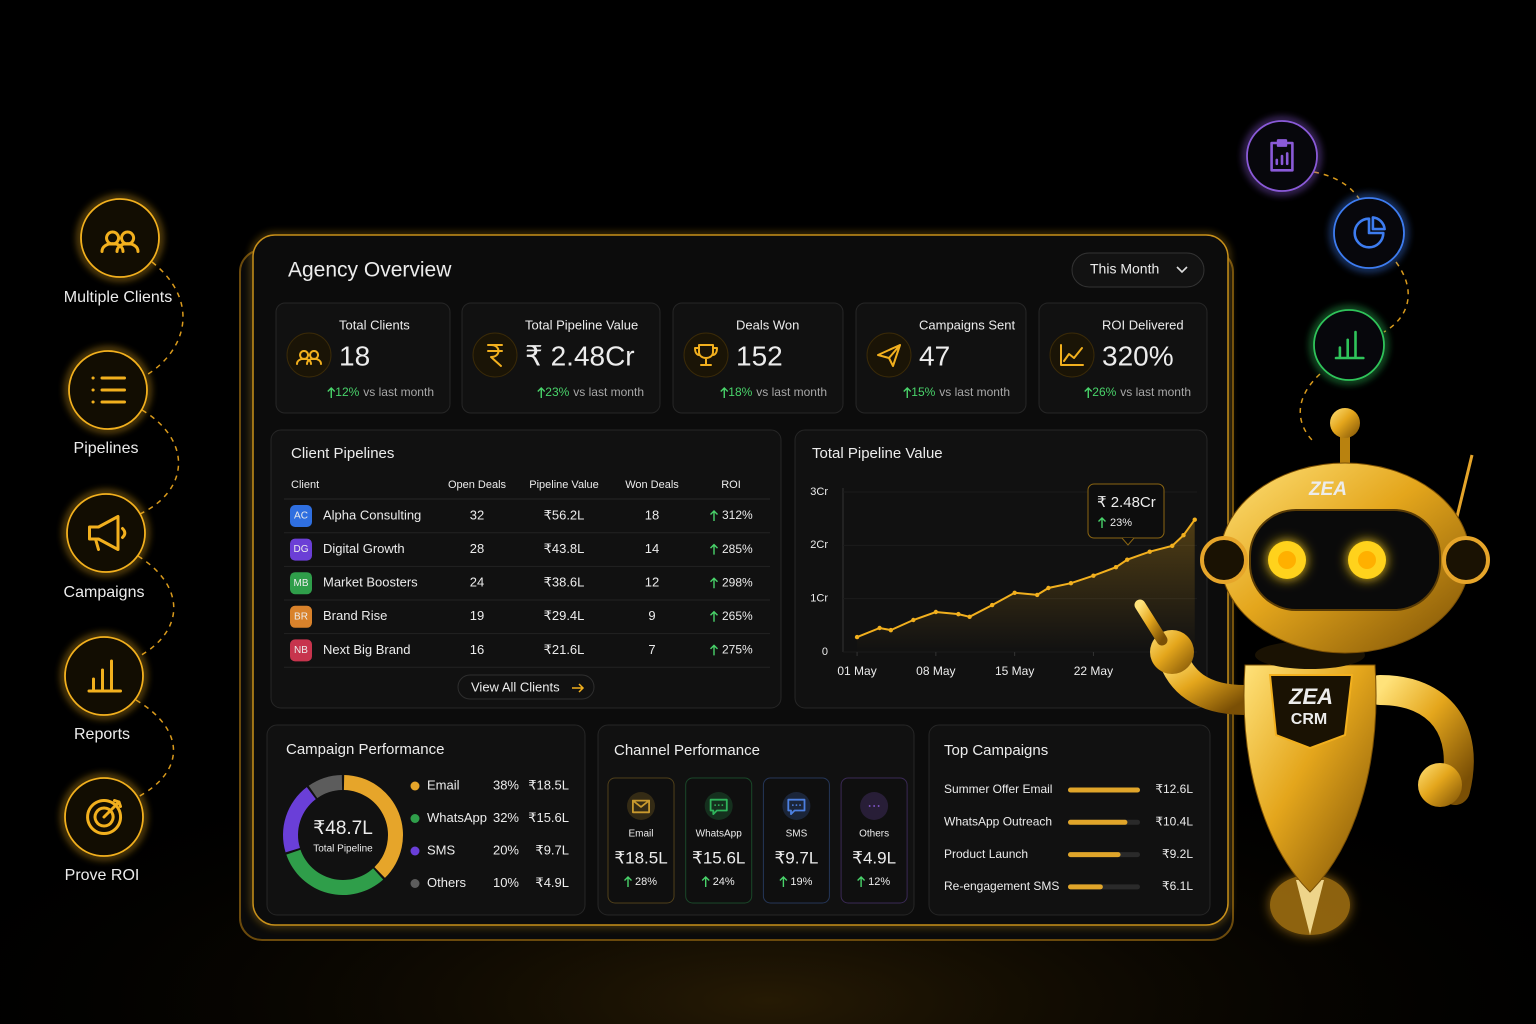 The image size is (1536, 1024). Describe the element at coordinates (325, 787) in the screenshot. I see `donut-segment` at that location.